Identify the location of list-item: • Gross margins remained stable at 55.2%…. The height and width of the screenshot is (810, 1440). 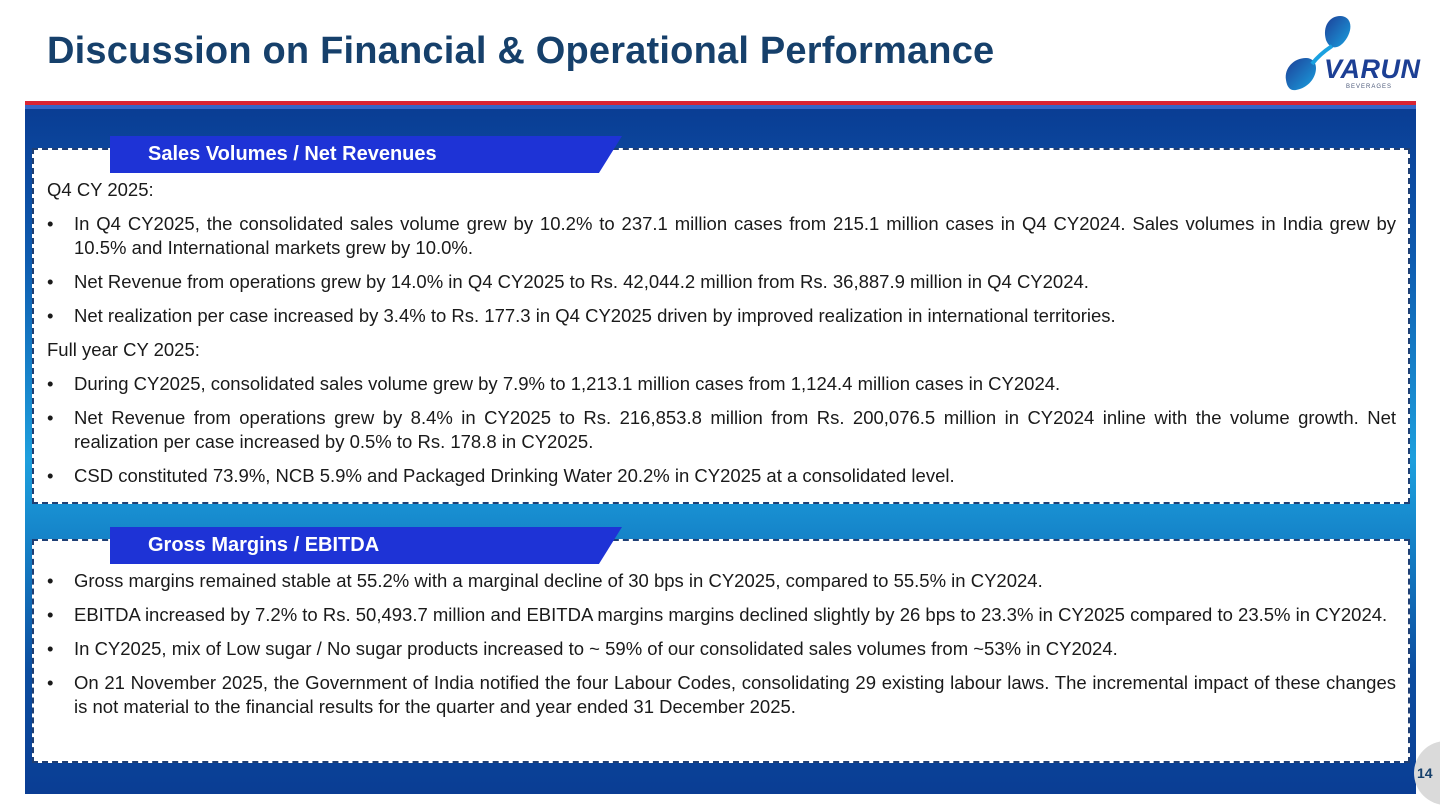
(545, 580).